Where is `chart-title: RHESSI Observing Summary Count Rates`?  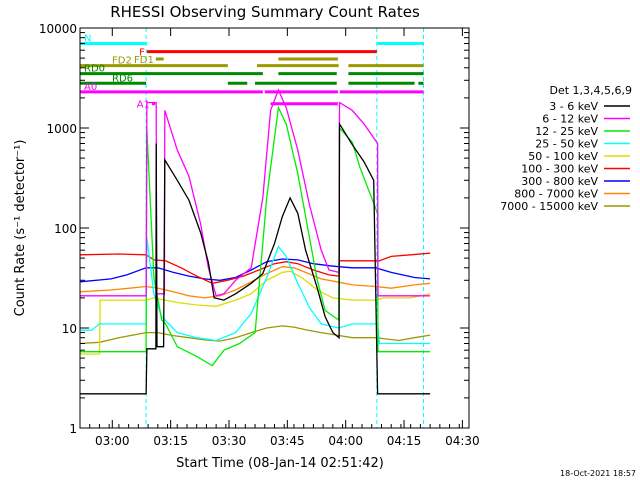
chart-title: RHESSI Observing Summary Count Rates is located at coordinates (265, 12).